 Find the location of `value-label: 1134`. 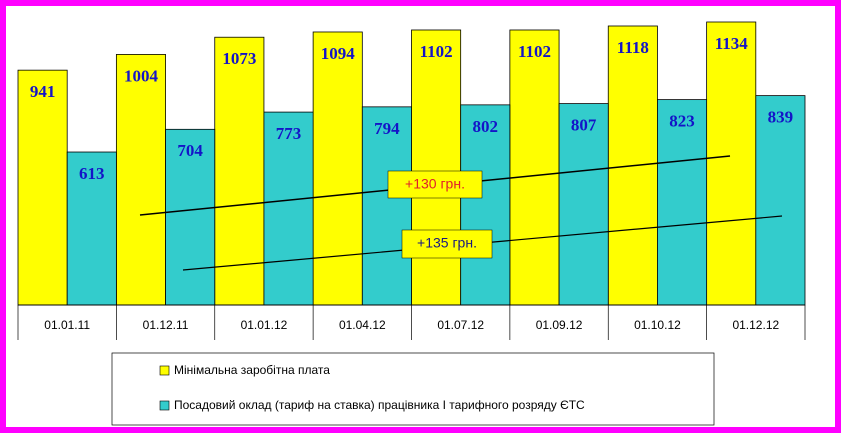

value-label: 1134 is located at coordinates (732, 43).